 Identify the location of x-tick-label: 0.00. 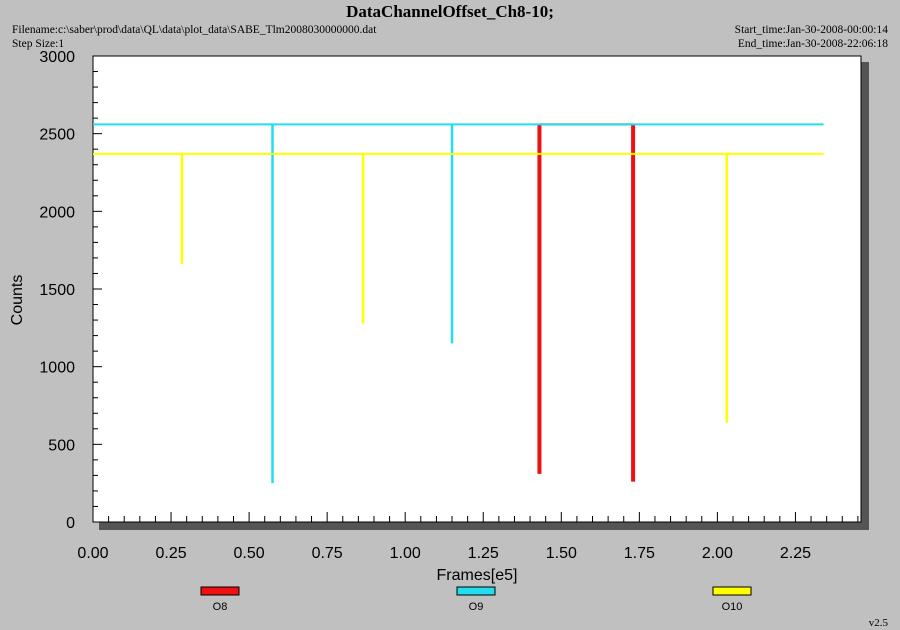
(92, 553).